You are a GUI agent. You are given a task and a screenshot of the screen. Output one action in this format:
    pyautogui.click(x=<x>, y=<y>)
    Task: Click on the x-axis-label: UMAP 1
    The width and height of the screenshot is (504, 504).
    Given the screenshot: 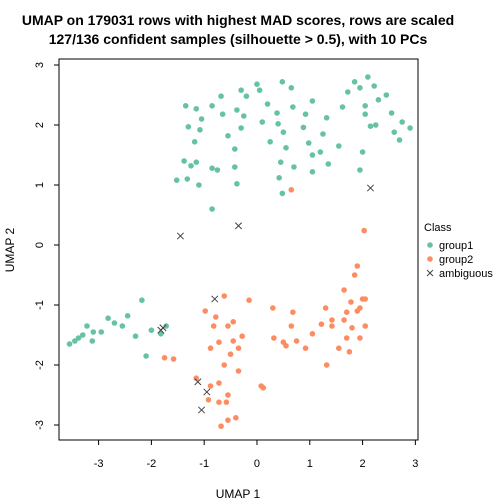 What is the action you would take?
    pyautogui.click(x=238, y=494)
    